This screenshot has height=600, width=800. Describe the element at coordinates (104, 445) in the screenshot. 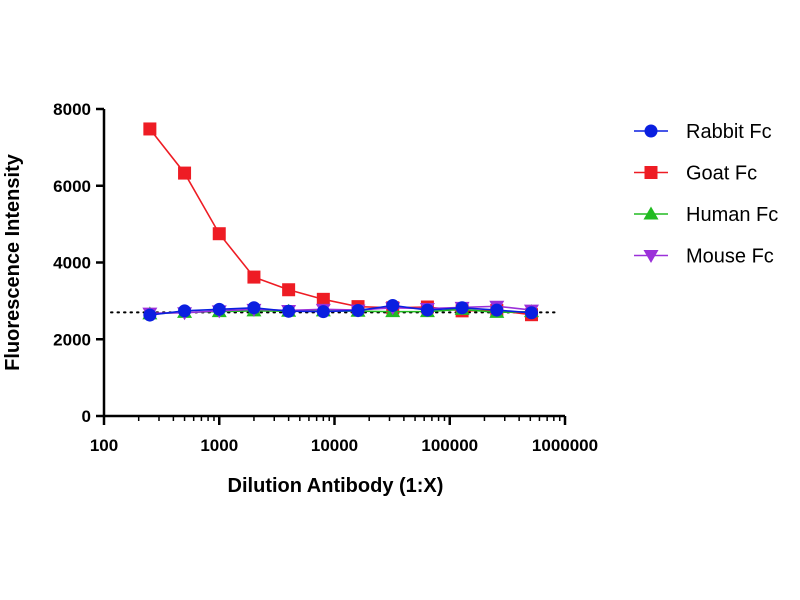

I see `x-tick-label: 100` at that location.